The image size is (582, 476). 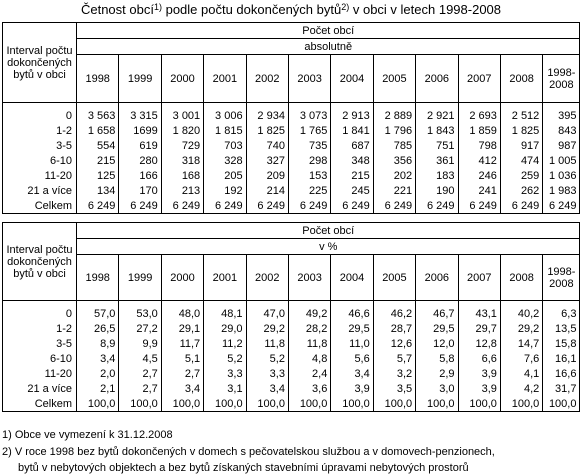 What do you see at coordinates (561, 112) in the screenshot?
I see `cell: 395` at bounding box center [561, 112].